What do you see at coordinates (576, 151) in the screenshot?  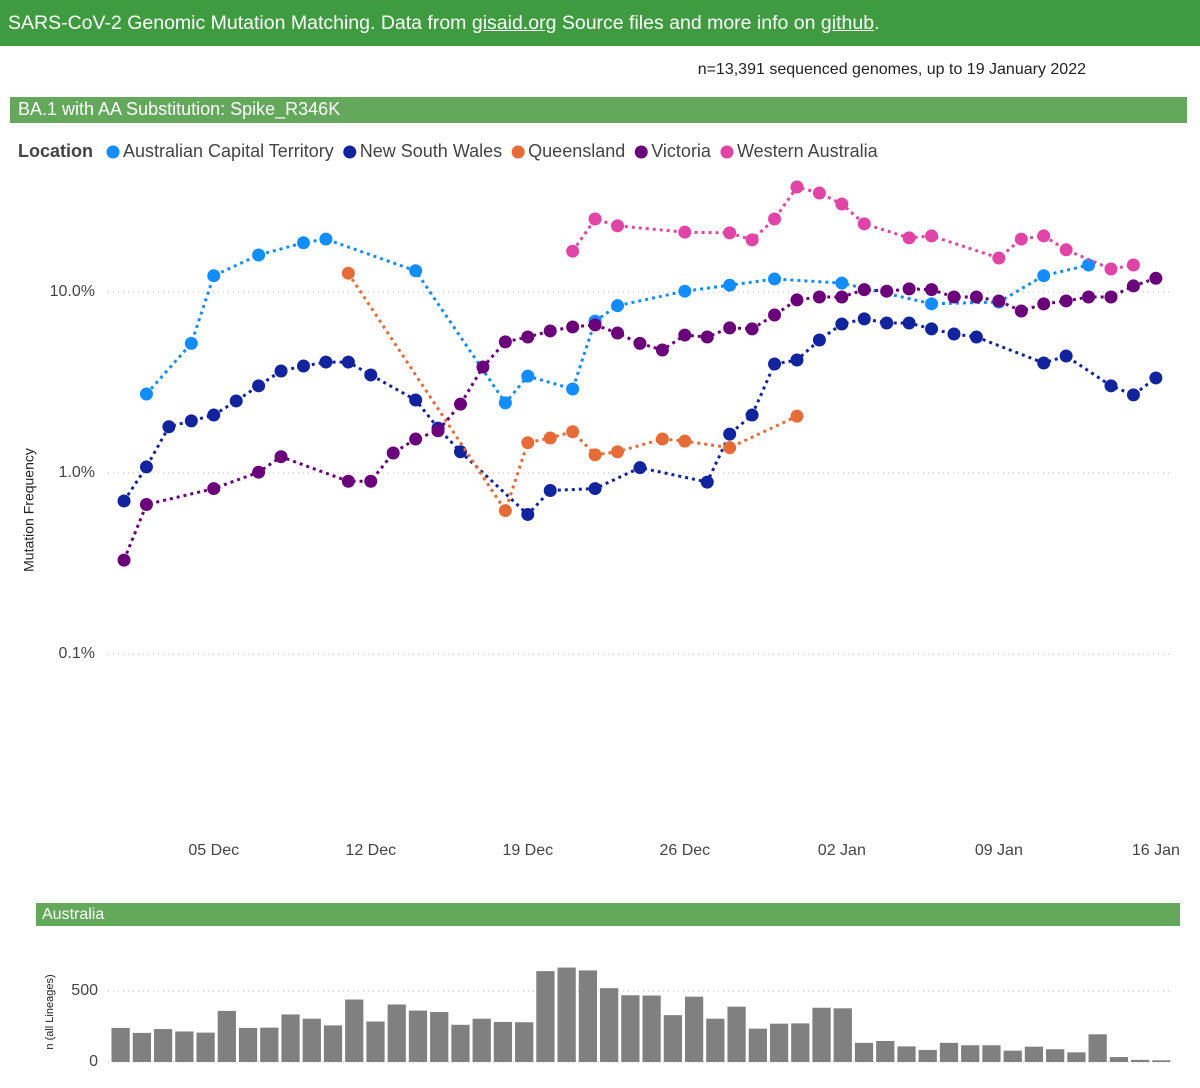 I see `legend-label: Queensland` at bounding box center [576, 151].